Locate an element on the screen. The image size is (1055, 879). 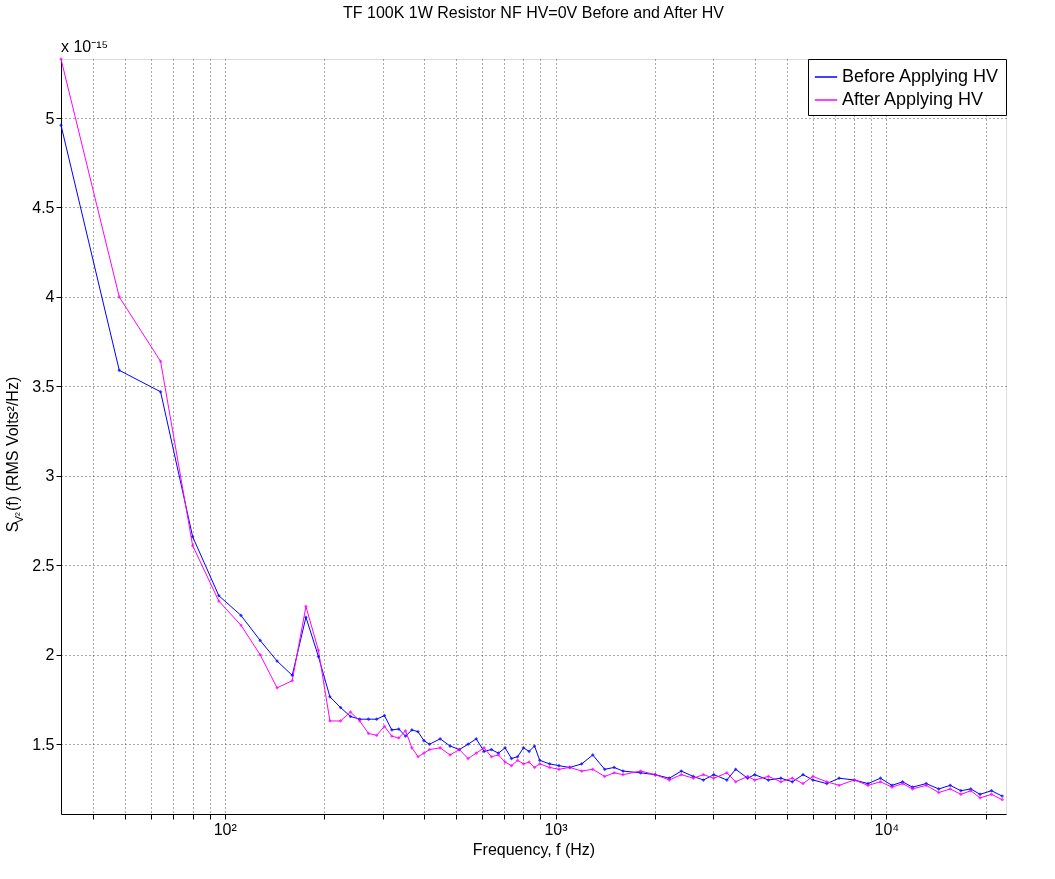
y-tick-label: 3.5 is located at coordinates (43, 386).